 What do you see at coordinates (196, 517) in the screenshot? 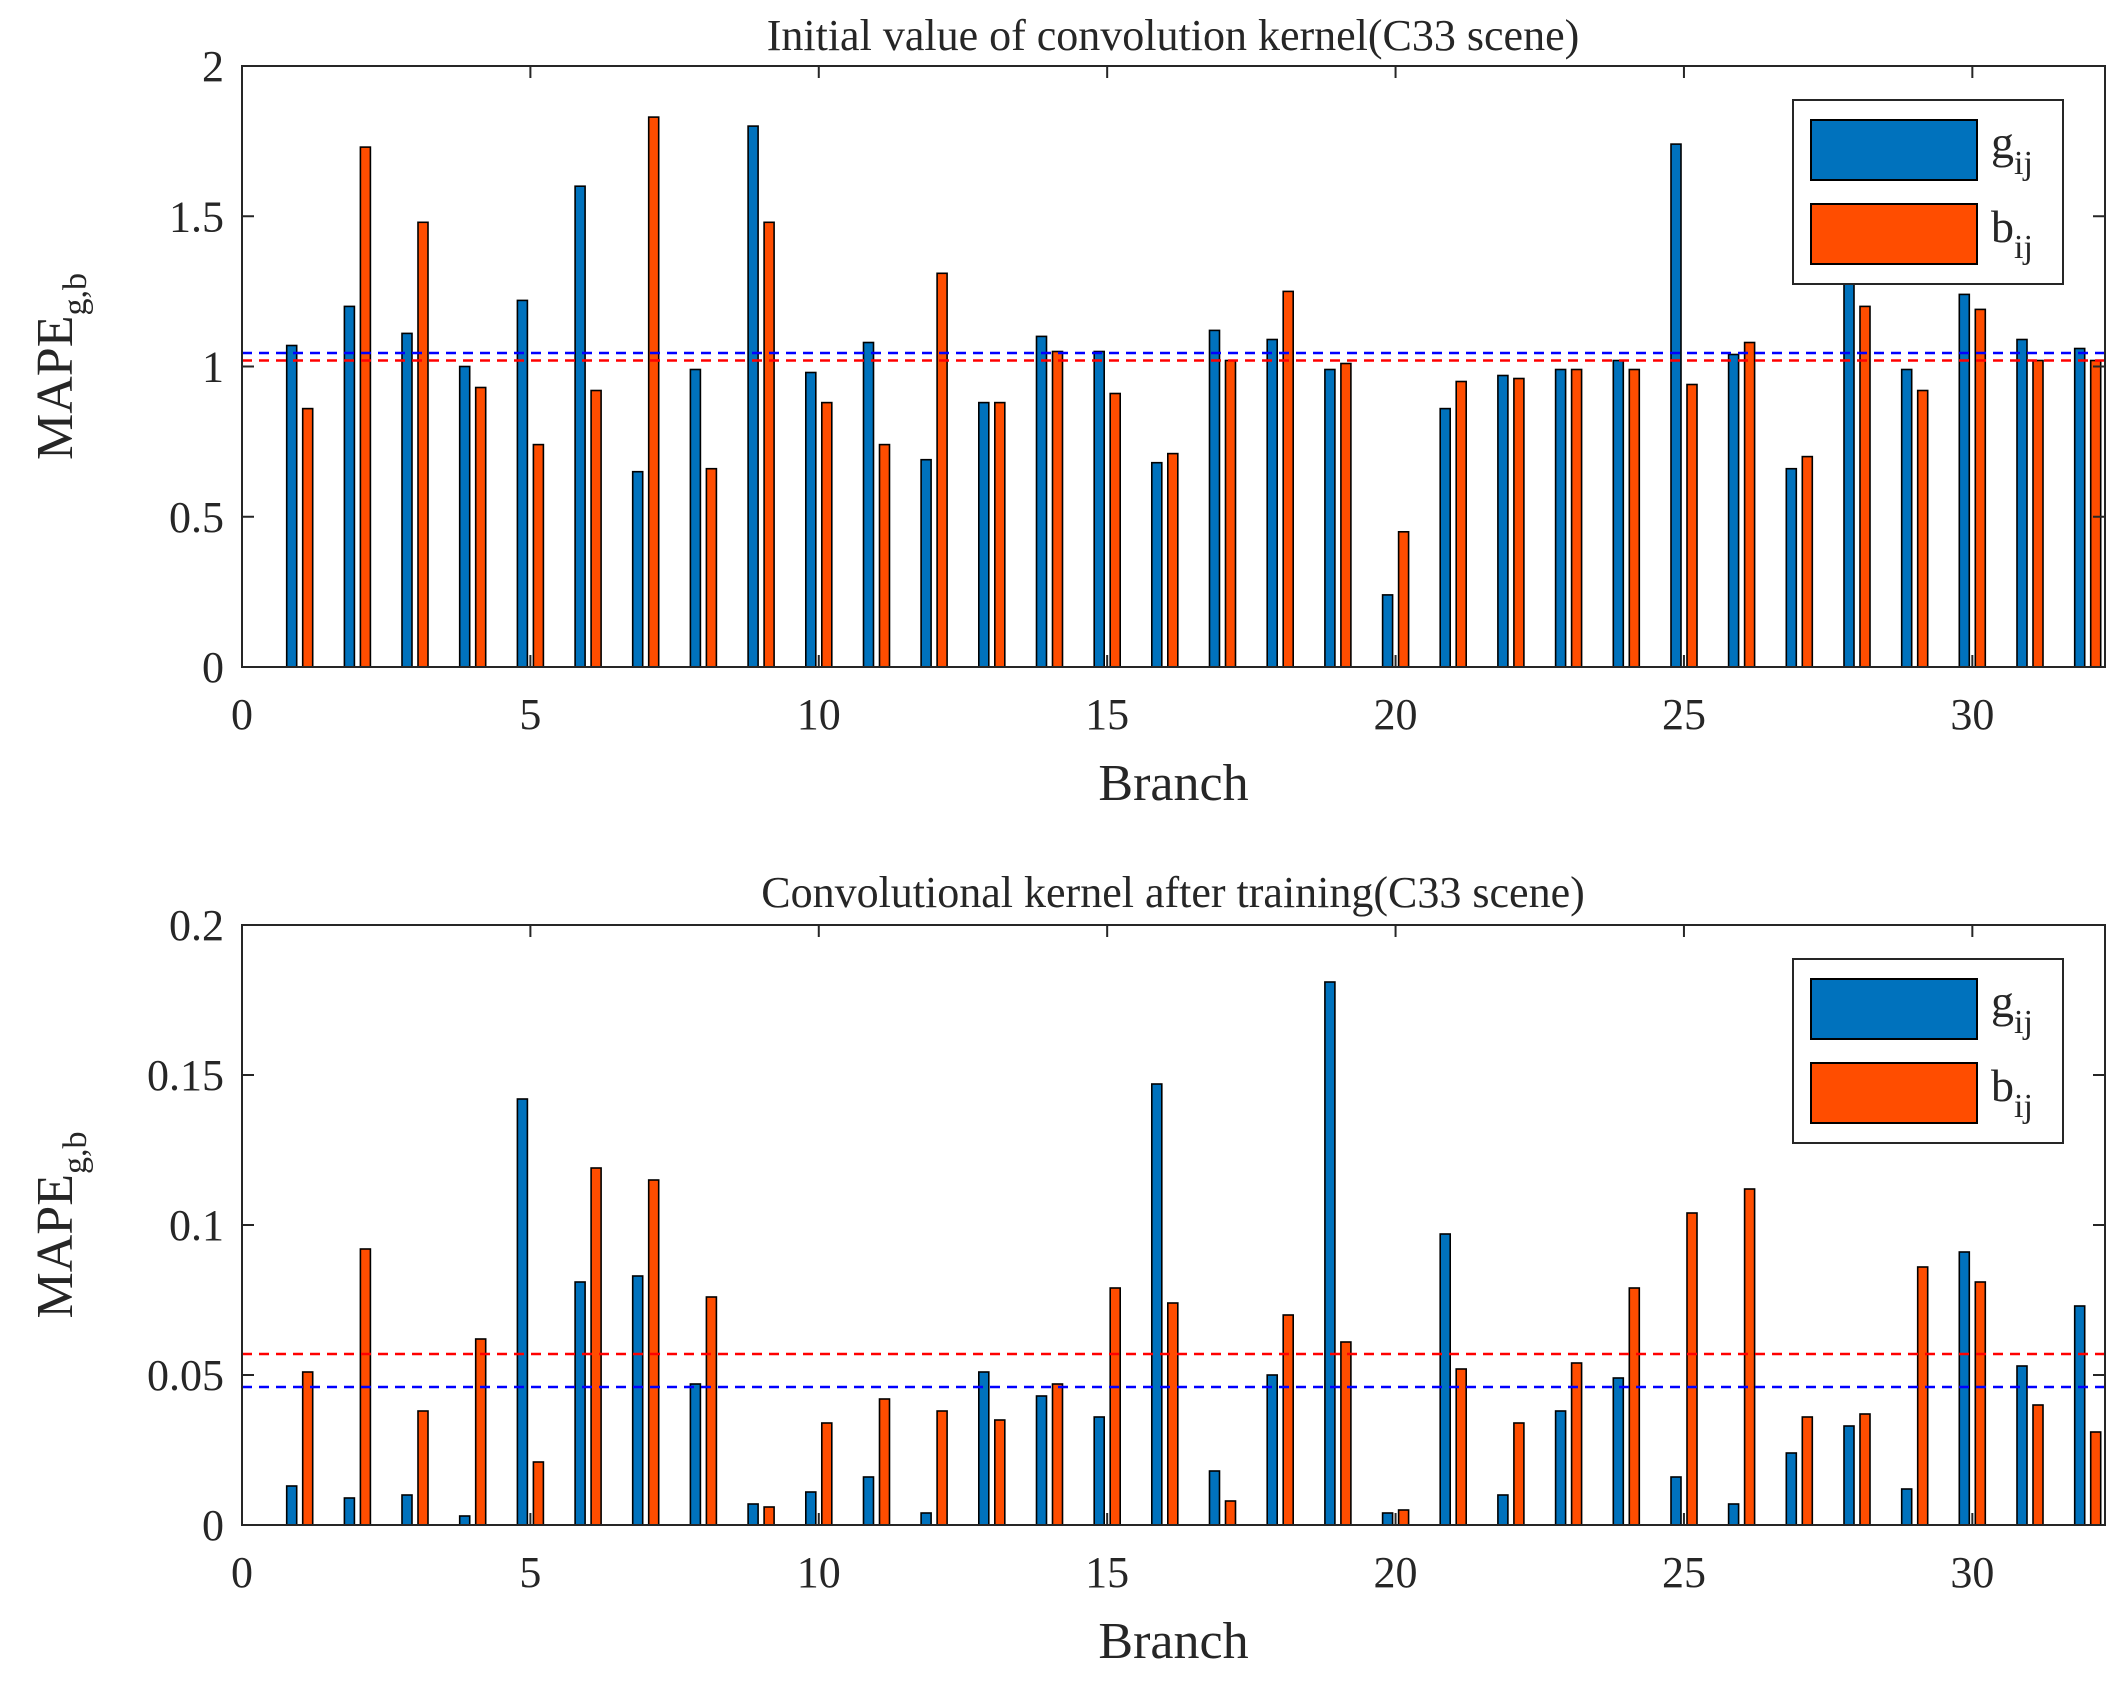
I see `y-tick-label: 0.5` at bounding box center [196, 517].